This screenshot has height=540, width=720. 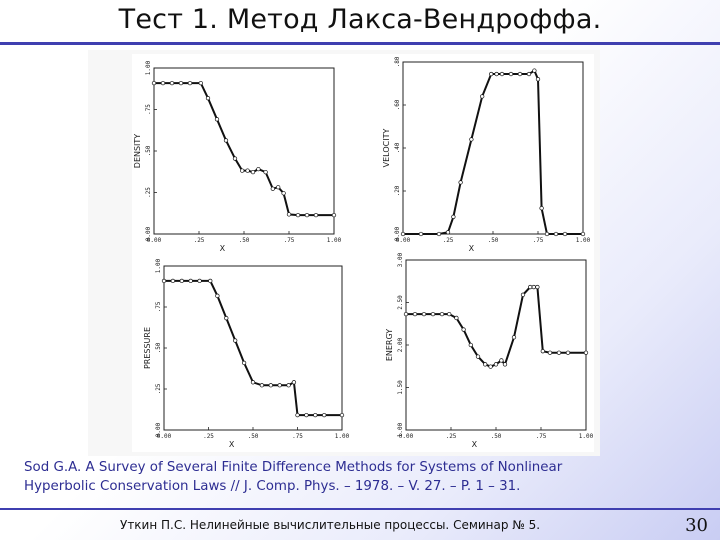 What do you see at coordinates (360, 509) in the screenshot?
I see `footer-divider` at bounding box center [360, 509].